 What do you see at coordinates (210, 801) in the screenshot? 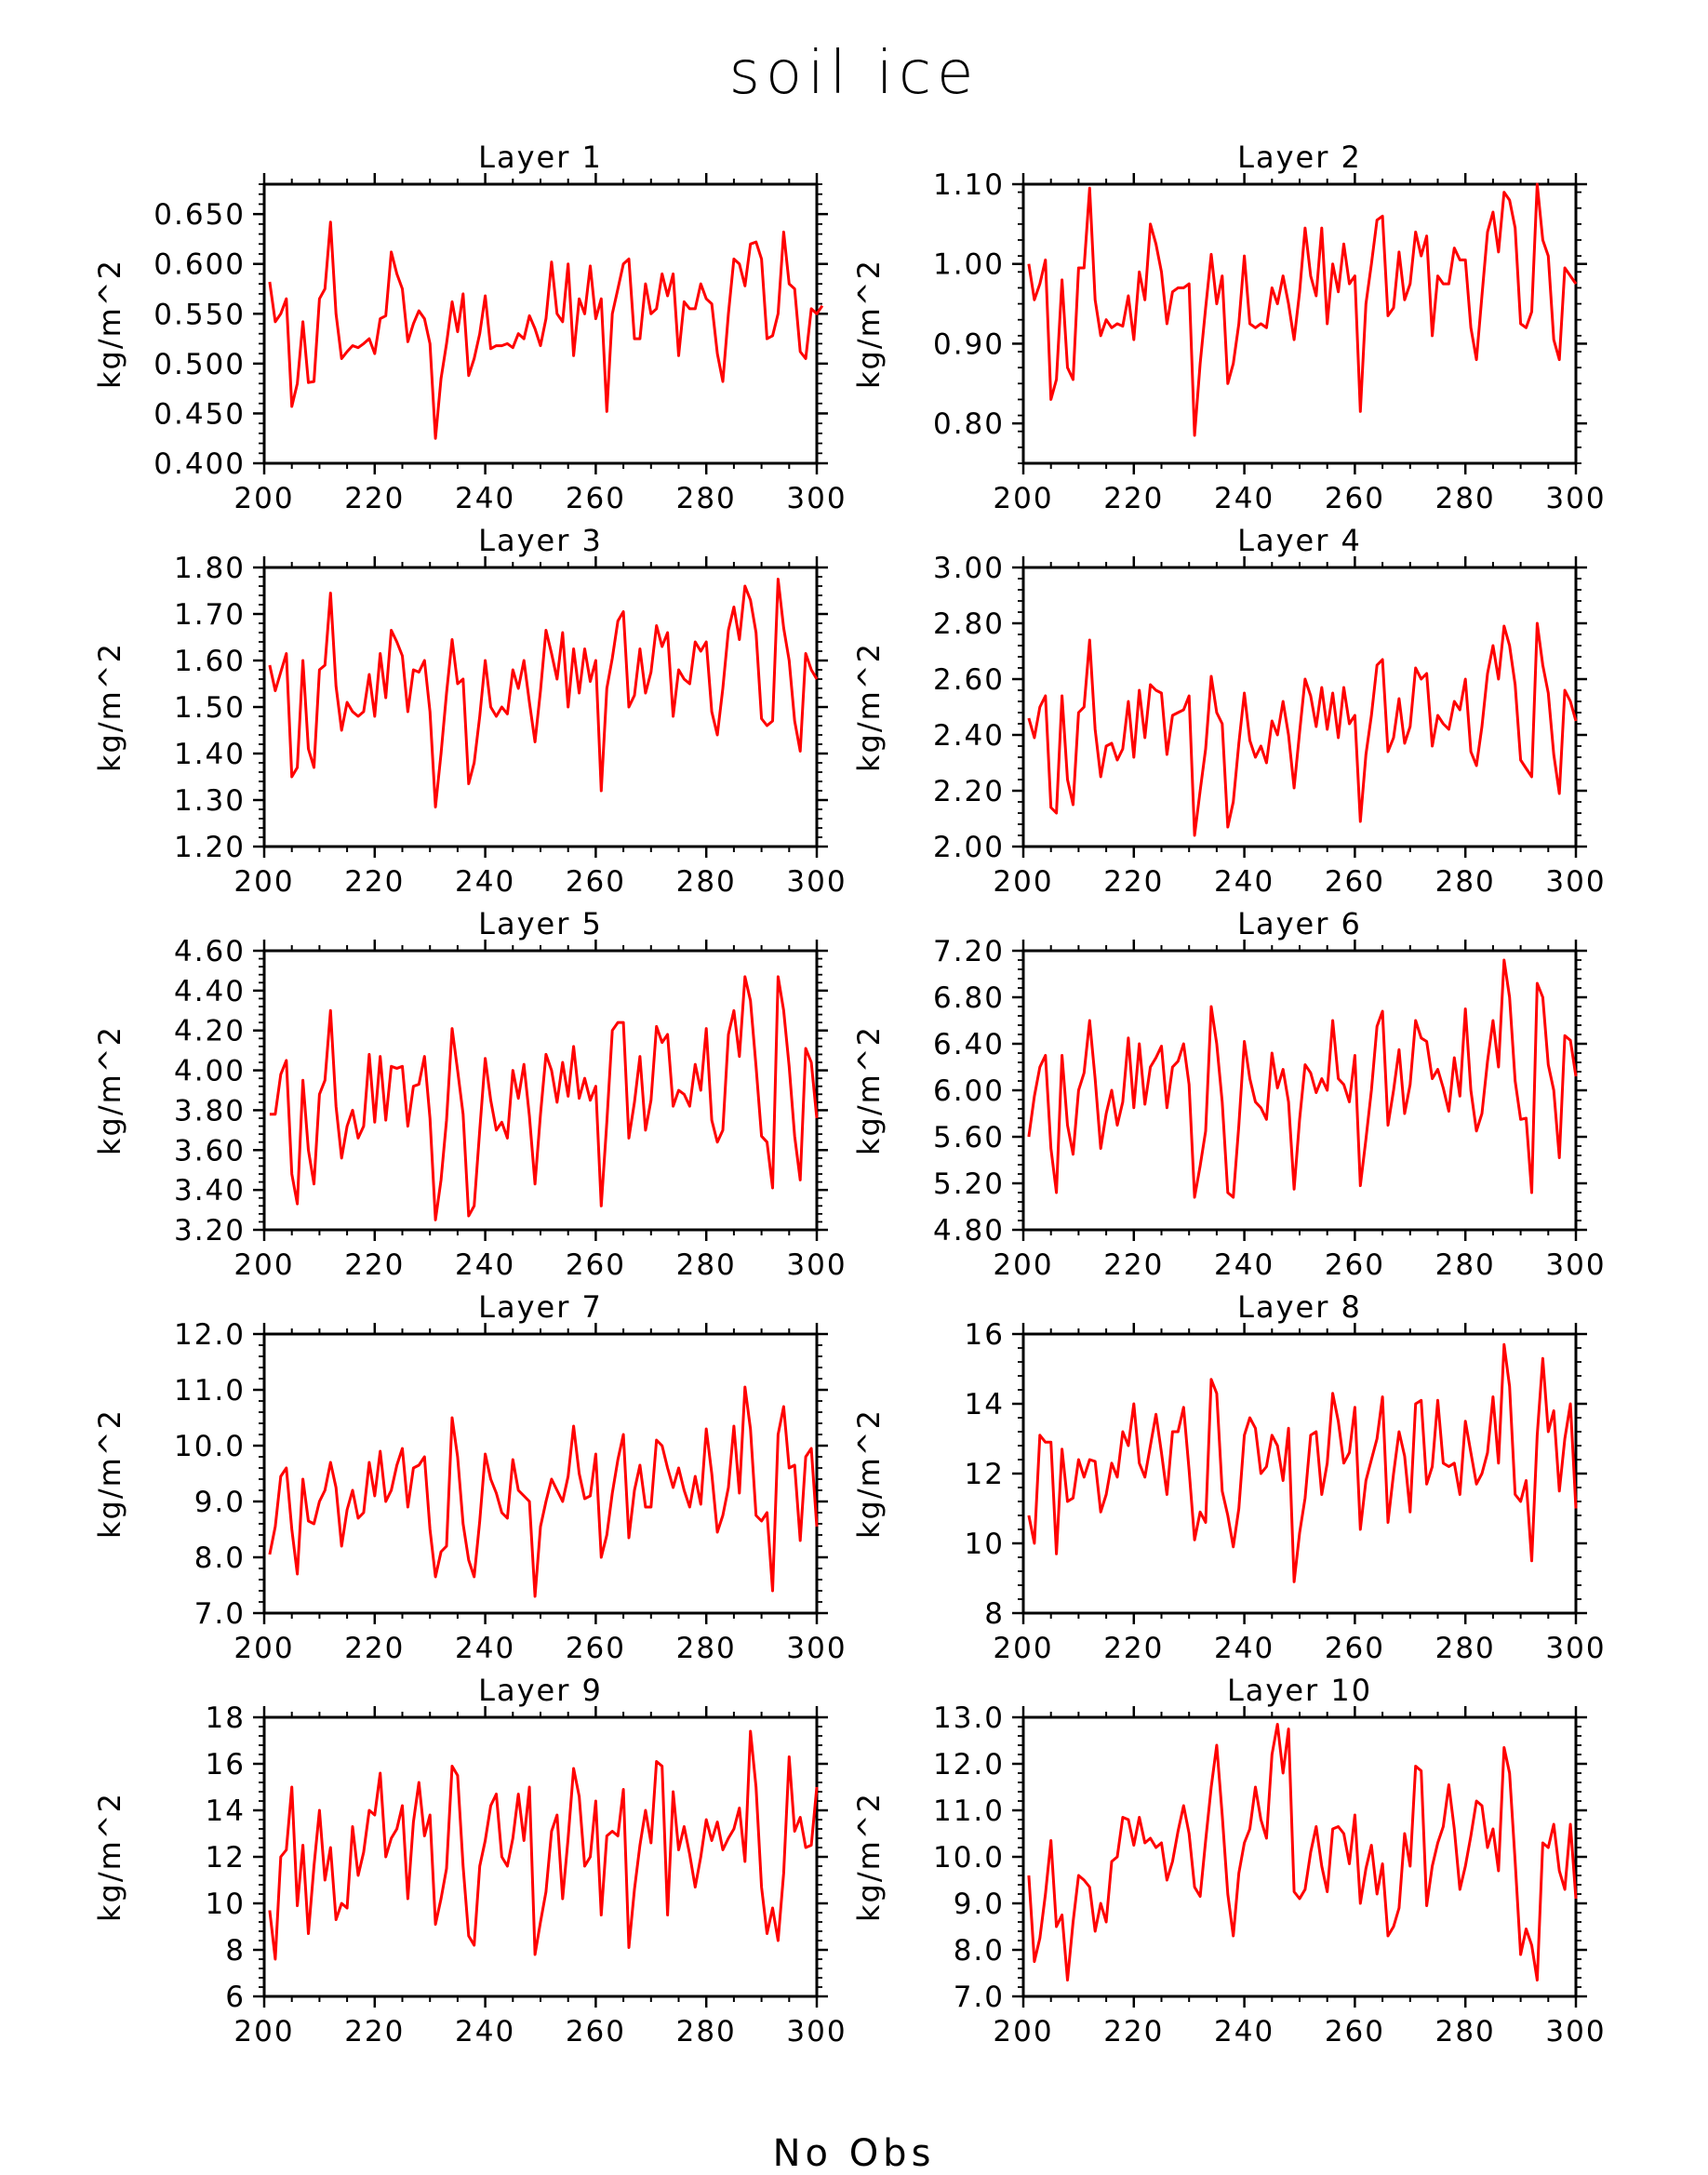
I see `y-tick-label: 1.30` at bounding box center [210, 801].